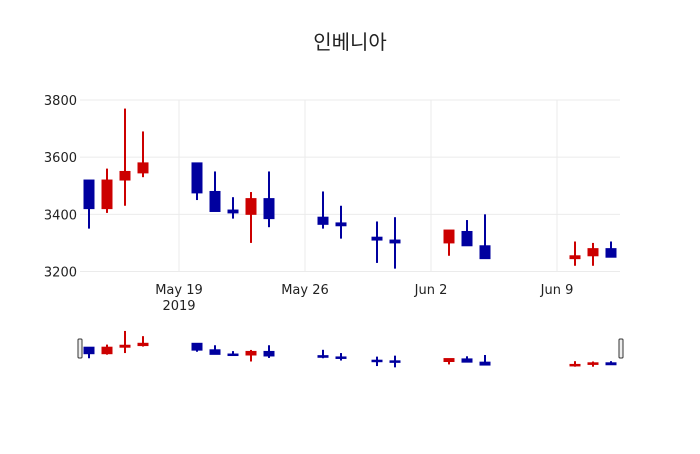  What do you see at coordinates (60, 273) in the screenshot?
I see `y-tick-label: 3200` at bounding box center [60, 273].